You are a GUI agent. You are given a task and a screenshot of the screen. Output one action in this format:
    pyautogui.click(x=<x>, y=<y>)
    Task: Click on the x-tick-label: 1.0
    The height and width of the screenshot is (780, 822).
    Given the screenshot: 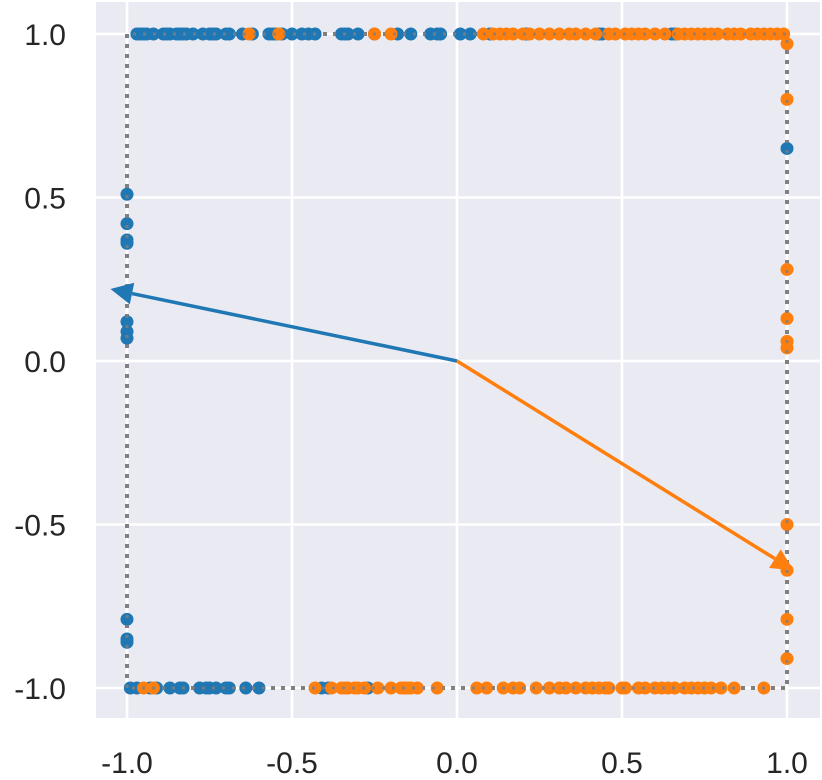 What is the action you would take?
    pyautogui.click(x=787, y=763)
    